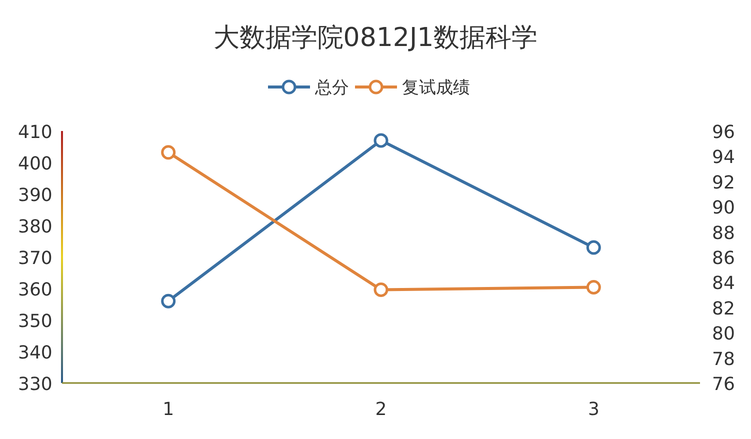 The width and height of the screenshot is (751, 439). Describe the element at coordinates (35, 353) in the screenshot. I see `y-tick-label: 340` at that location.